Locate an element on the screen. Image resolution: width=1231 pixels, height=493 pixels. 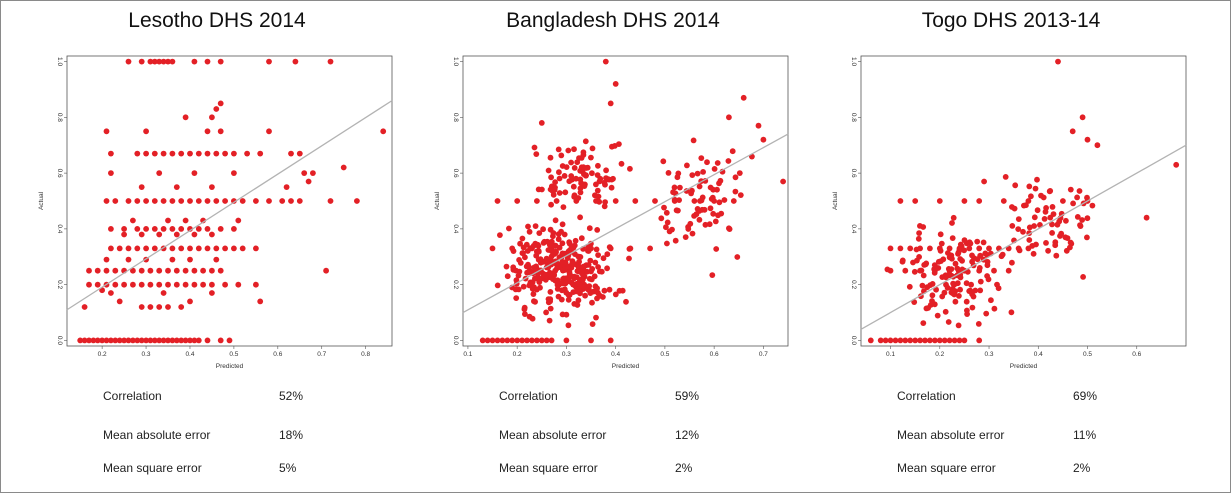
stat-name: Mean square error is located at coordinates (946, 468).